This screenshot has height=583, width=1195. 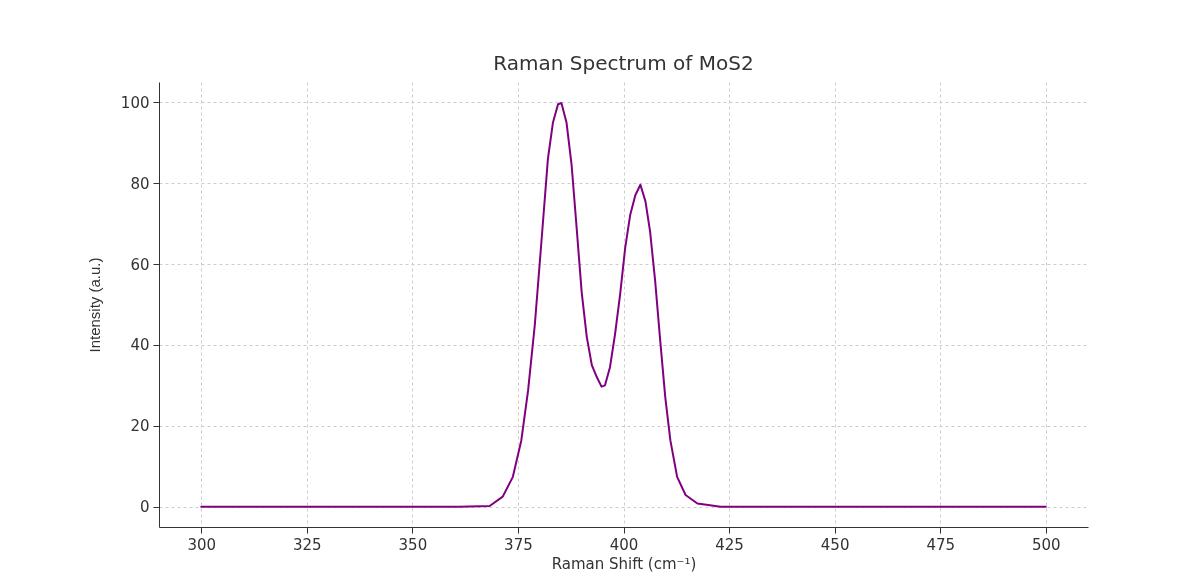 I want to click on y-tick-label: 80, so click(x=140, y=183).